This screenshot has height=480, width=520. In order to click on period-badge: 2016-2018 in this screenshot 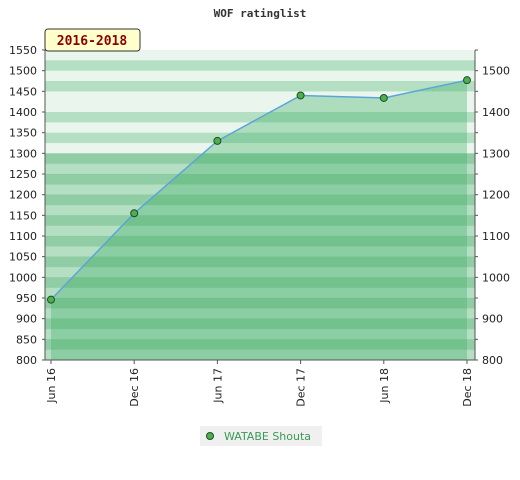, I will do `click(92, 40)`.